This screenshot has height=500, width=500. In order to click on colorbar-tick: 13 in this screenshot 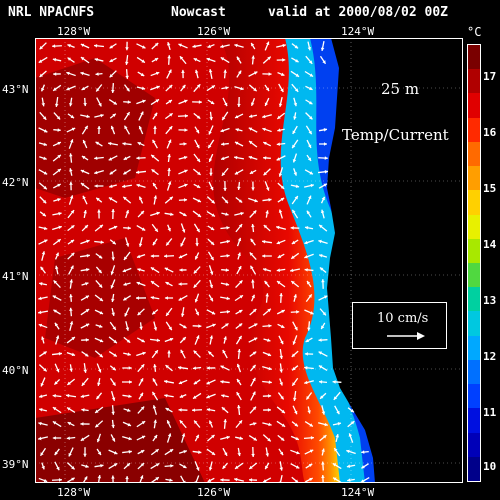, I will do `click(490, 300)`.